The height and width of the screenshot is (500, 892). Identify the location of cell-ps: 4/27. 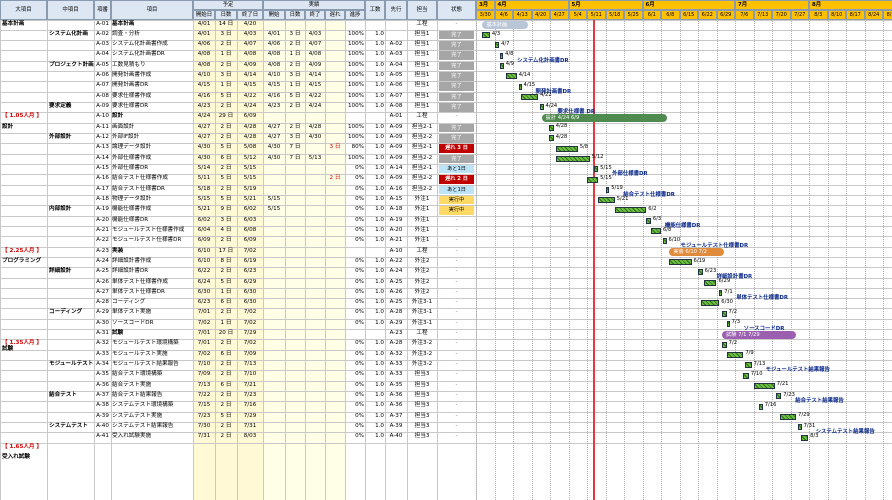
(204, 137).